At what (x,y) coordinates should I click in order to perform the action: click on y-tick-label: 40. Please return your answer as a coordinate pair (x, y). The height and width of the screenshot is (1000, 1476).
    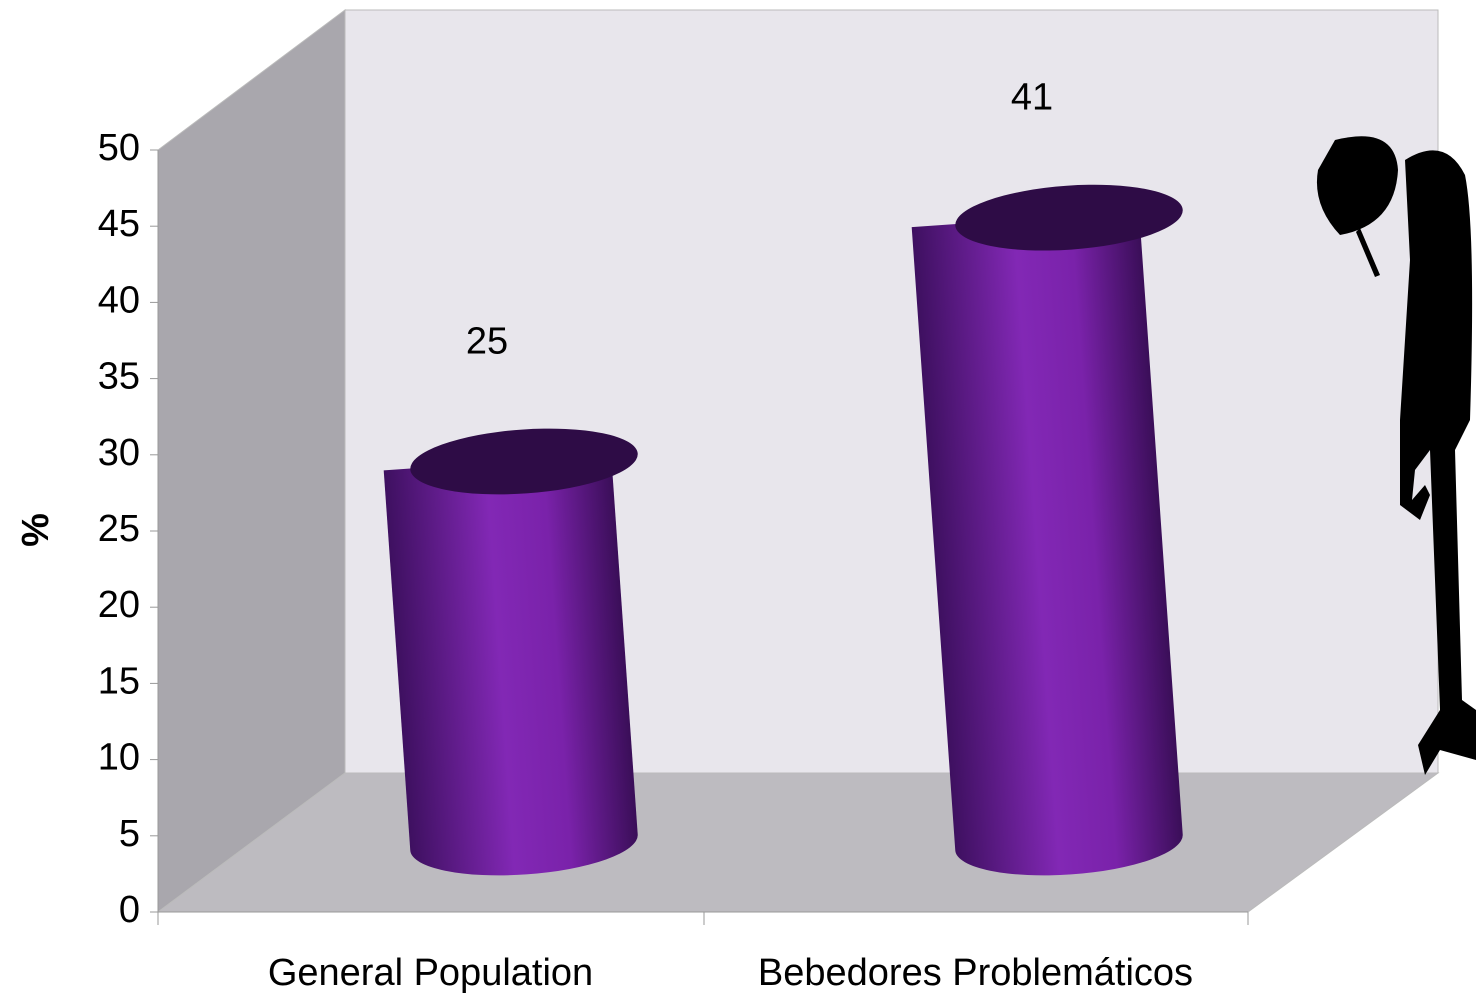
    Looking at the image, I should click on (119, 300).